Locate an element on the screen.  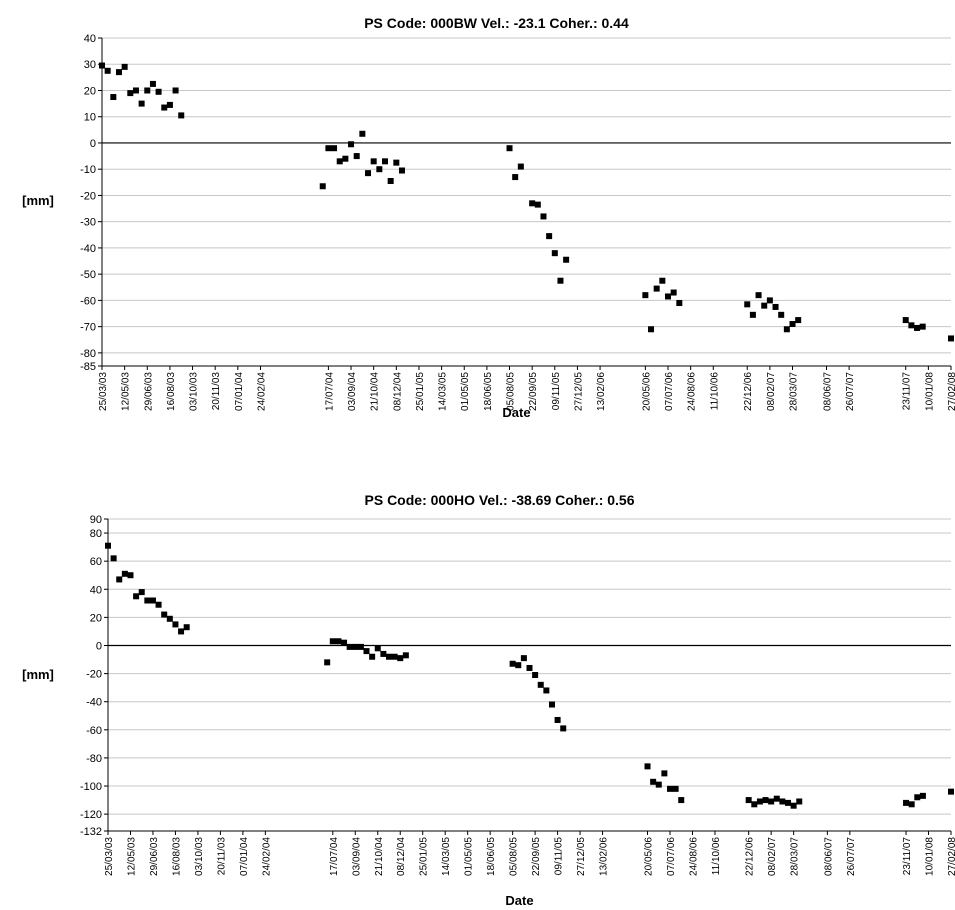
x-tick-label: 27/02/08 is located at coordinates (951, 856).